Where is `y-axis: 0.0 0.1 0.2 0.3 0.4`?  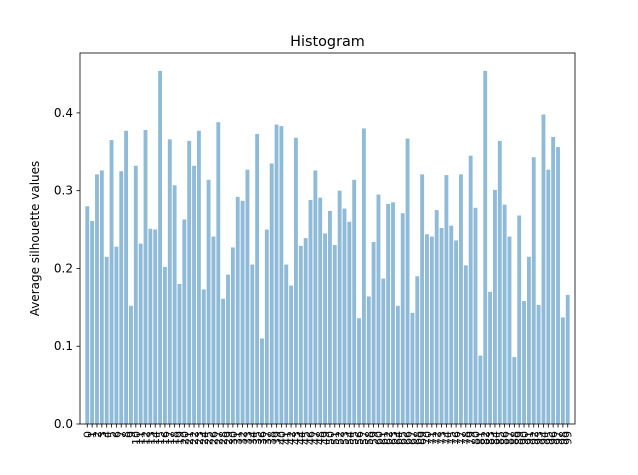 y-axis: 0.0 0.1 0.2 0.3 0.4 is located at coordinates (67, 268).